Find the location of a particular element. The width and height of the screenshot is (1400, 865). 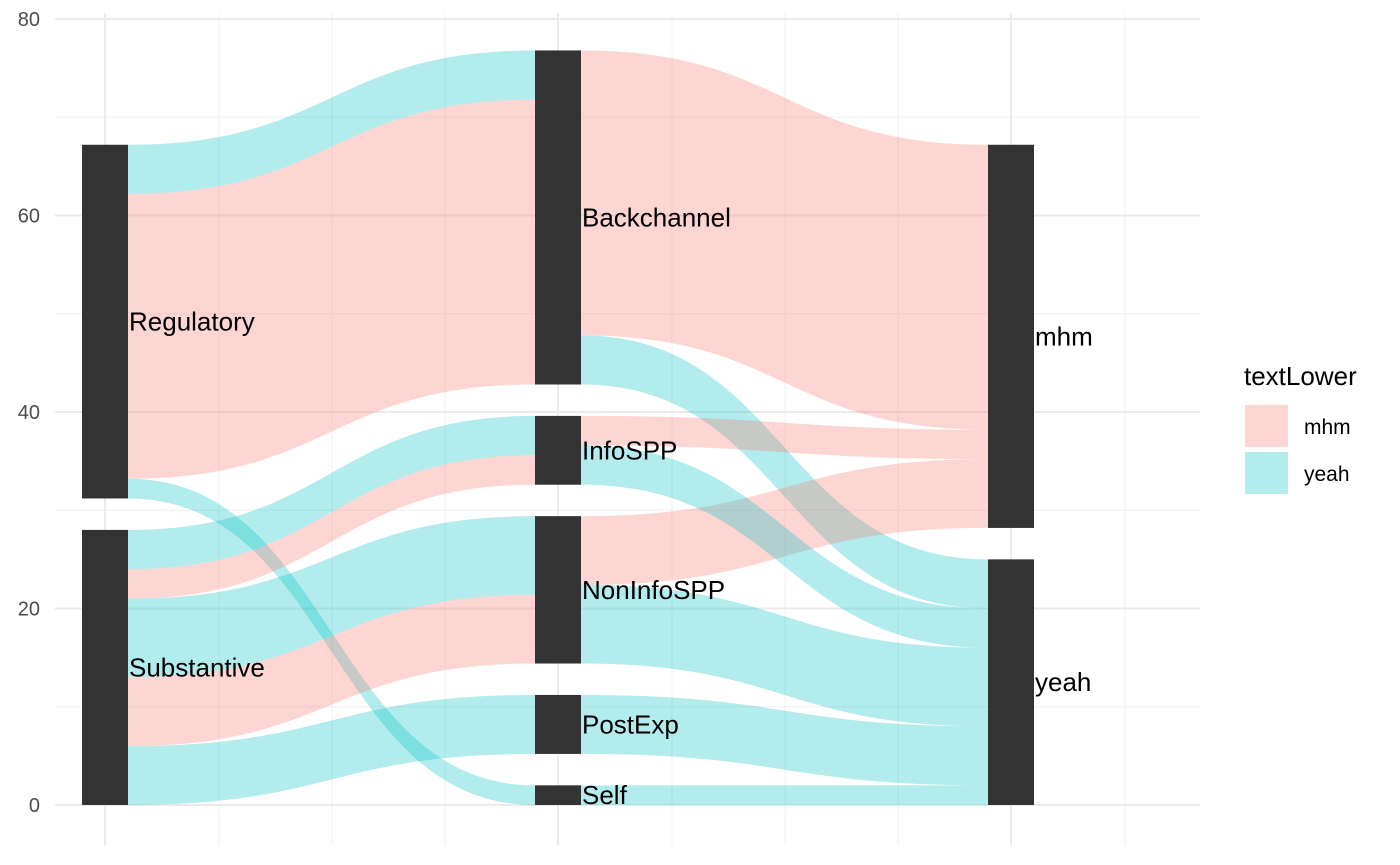

y-tick-label: 60 is located at coordinates (29, 217).